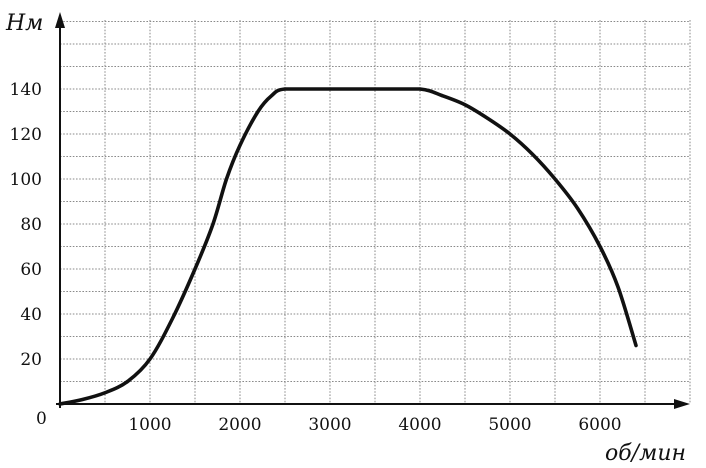  Describe the element at coordinates (682, 404) in the screenshot. I see `x-axis-arrow-icon` at that location.